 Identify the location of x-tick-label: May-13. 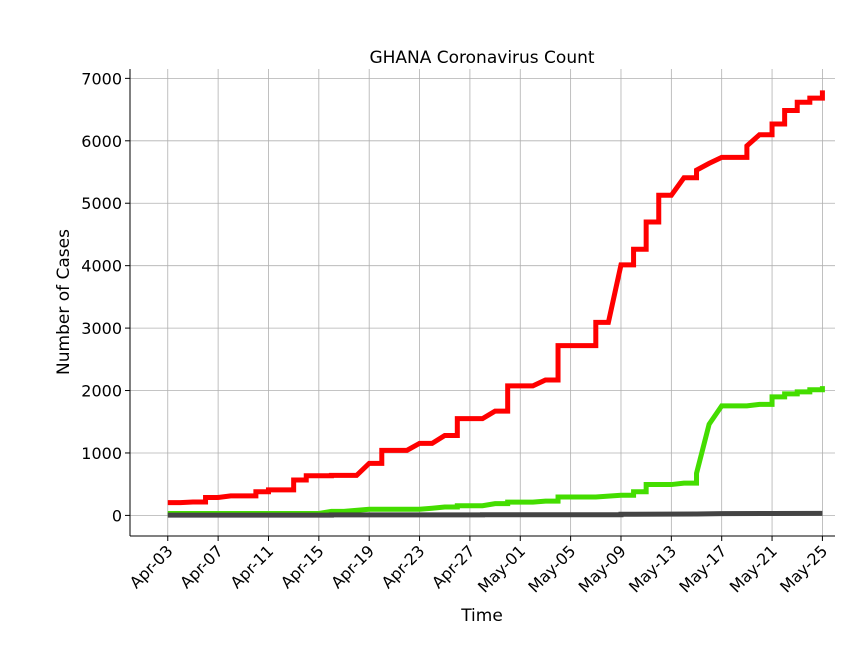
(652, 568).